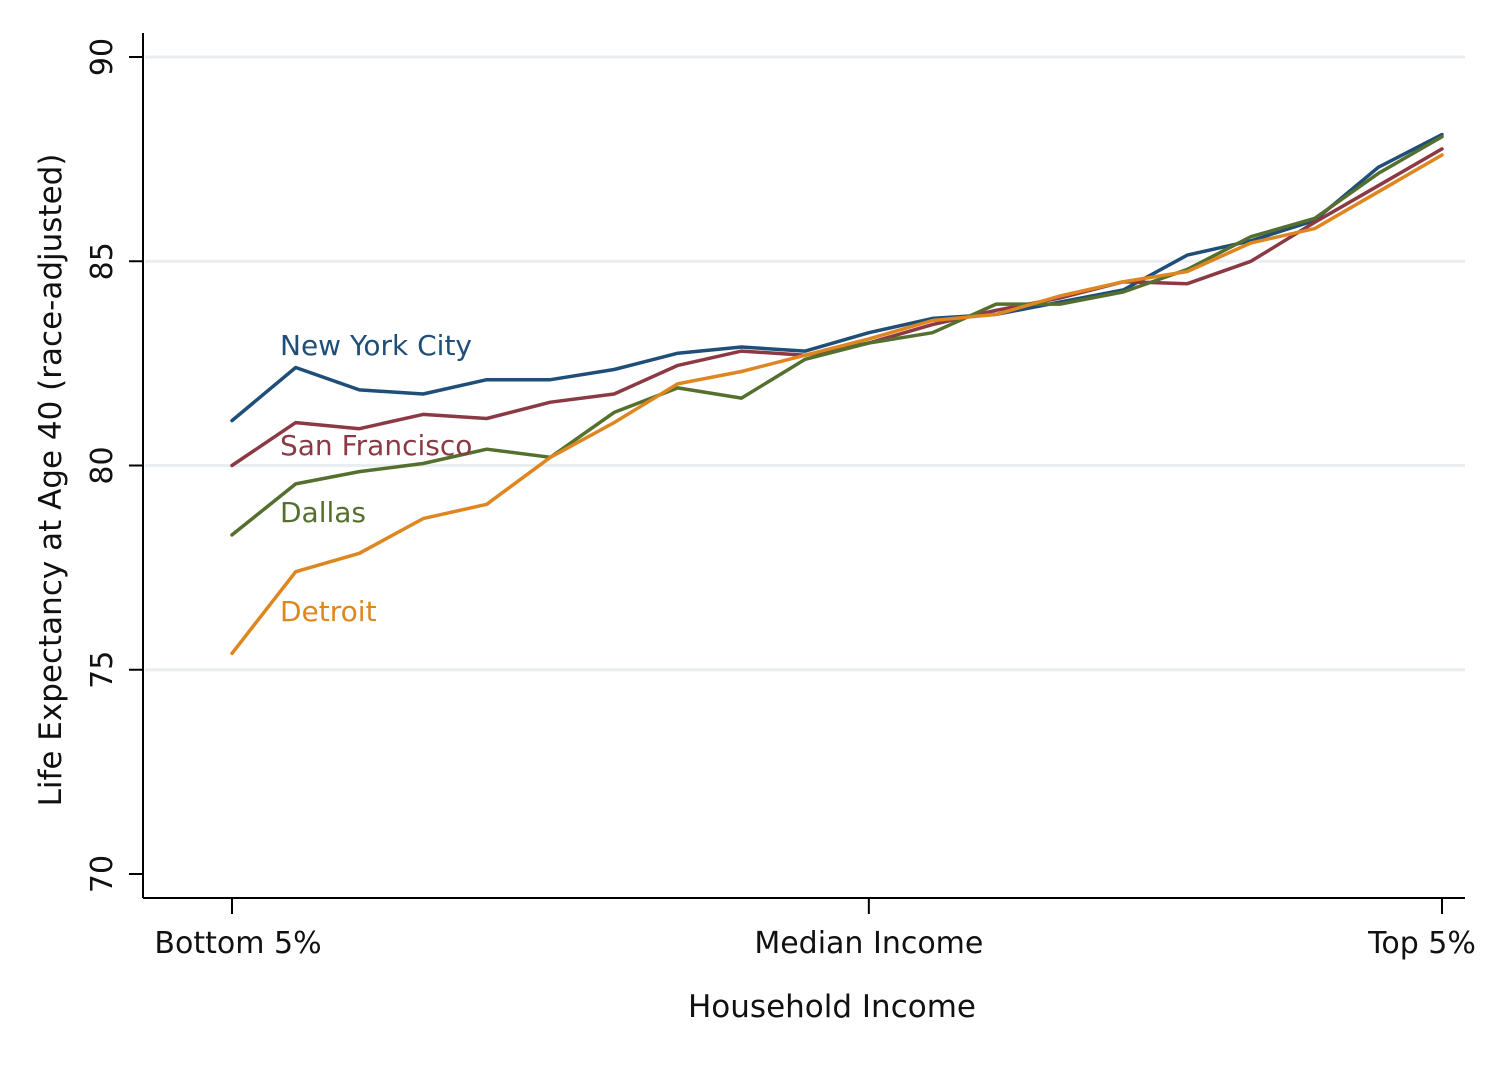 The height and width of the screenshot is (1091, 1500). I want to click on y-tick-label: 70, so click(102, 874).